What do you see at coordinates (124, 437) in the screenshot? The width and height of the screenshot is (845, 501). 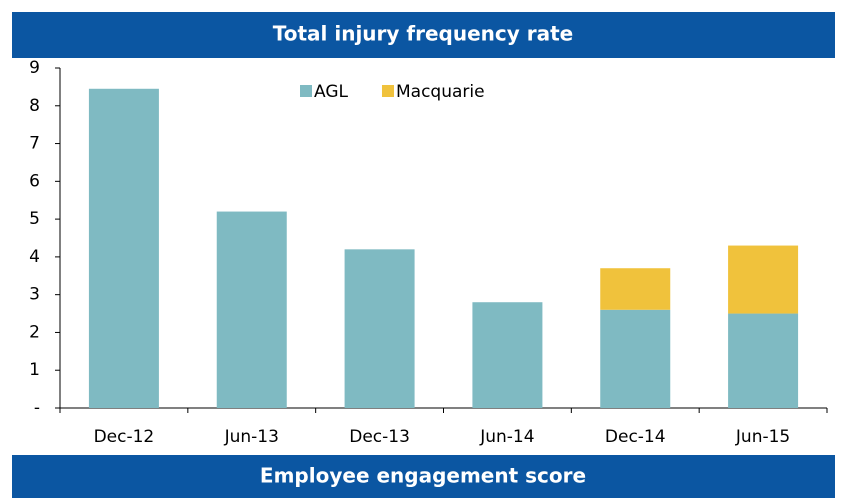 I see `x-tick-label: Dec-12` at bounding box center [124, 437].